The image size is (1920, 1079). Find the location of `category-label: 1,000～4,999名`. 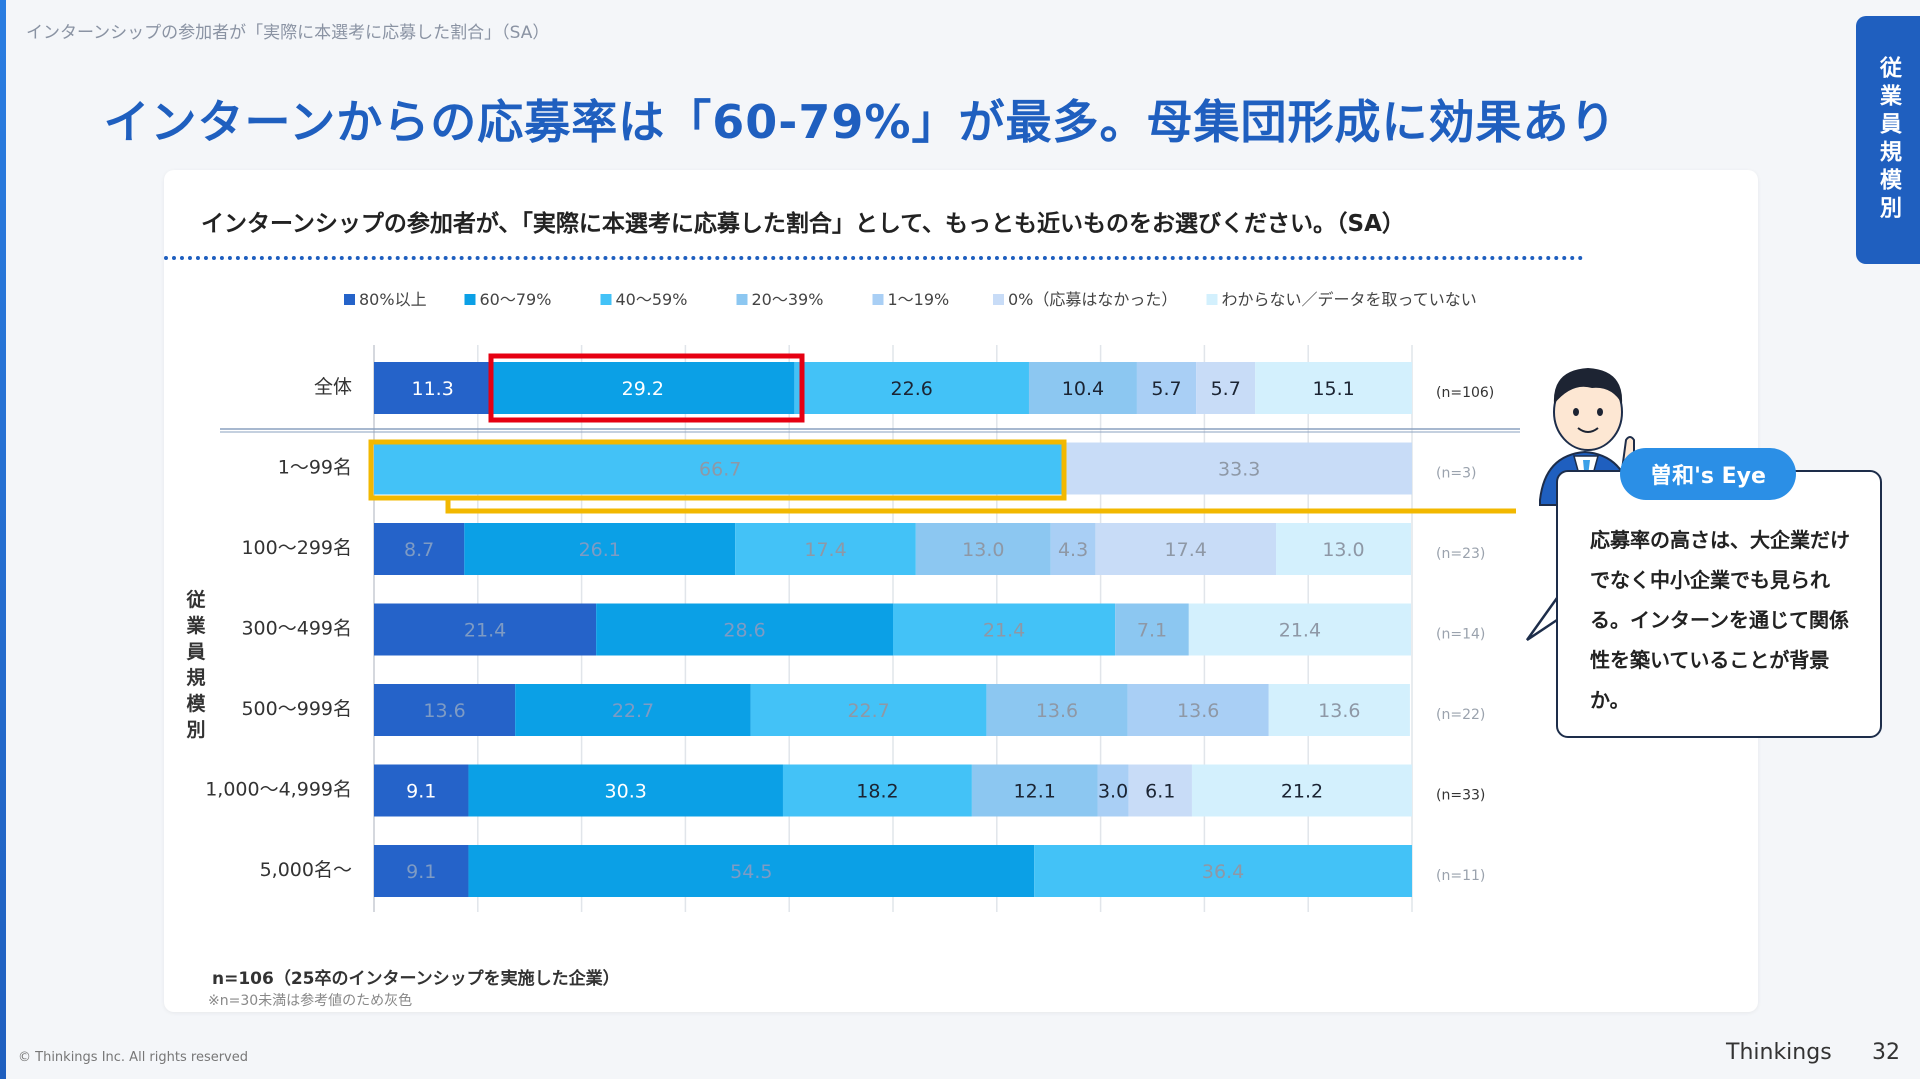

category-label: 1,000～4,999名 is located at coordinates (278, 790).